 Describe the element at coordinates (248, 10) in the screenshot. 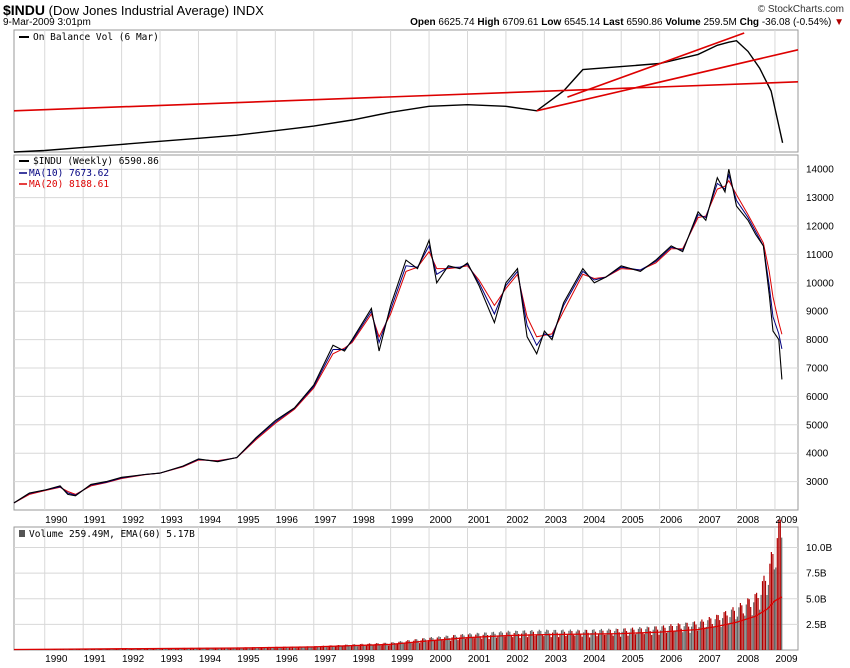

I see `exchange: INDX` at that location.